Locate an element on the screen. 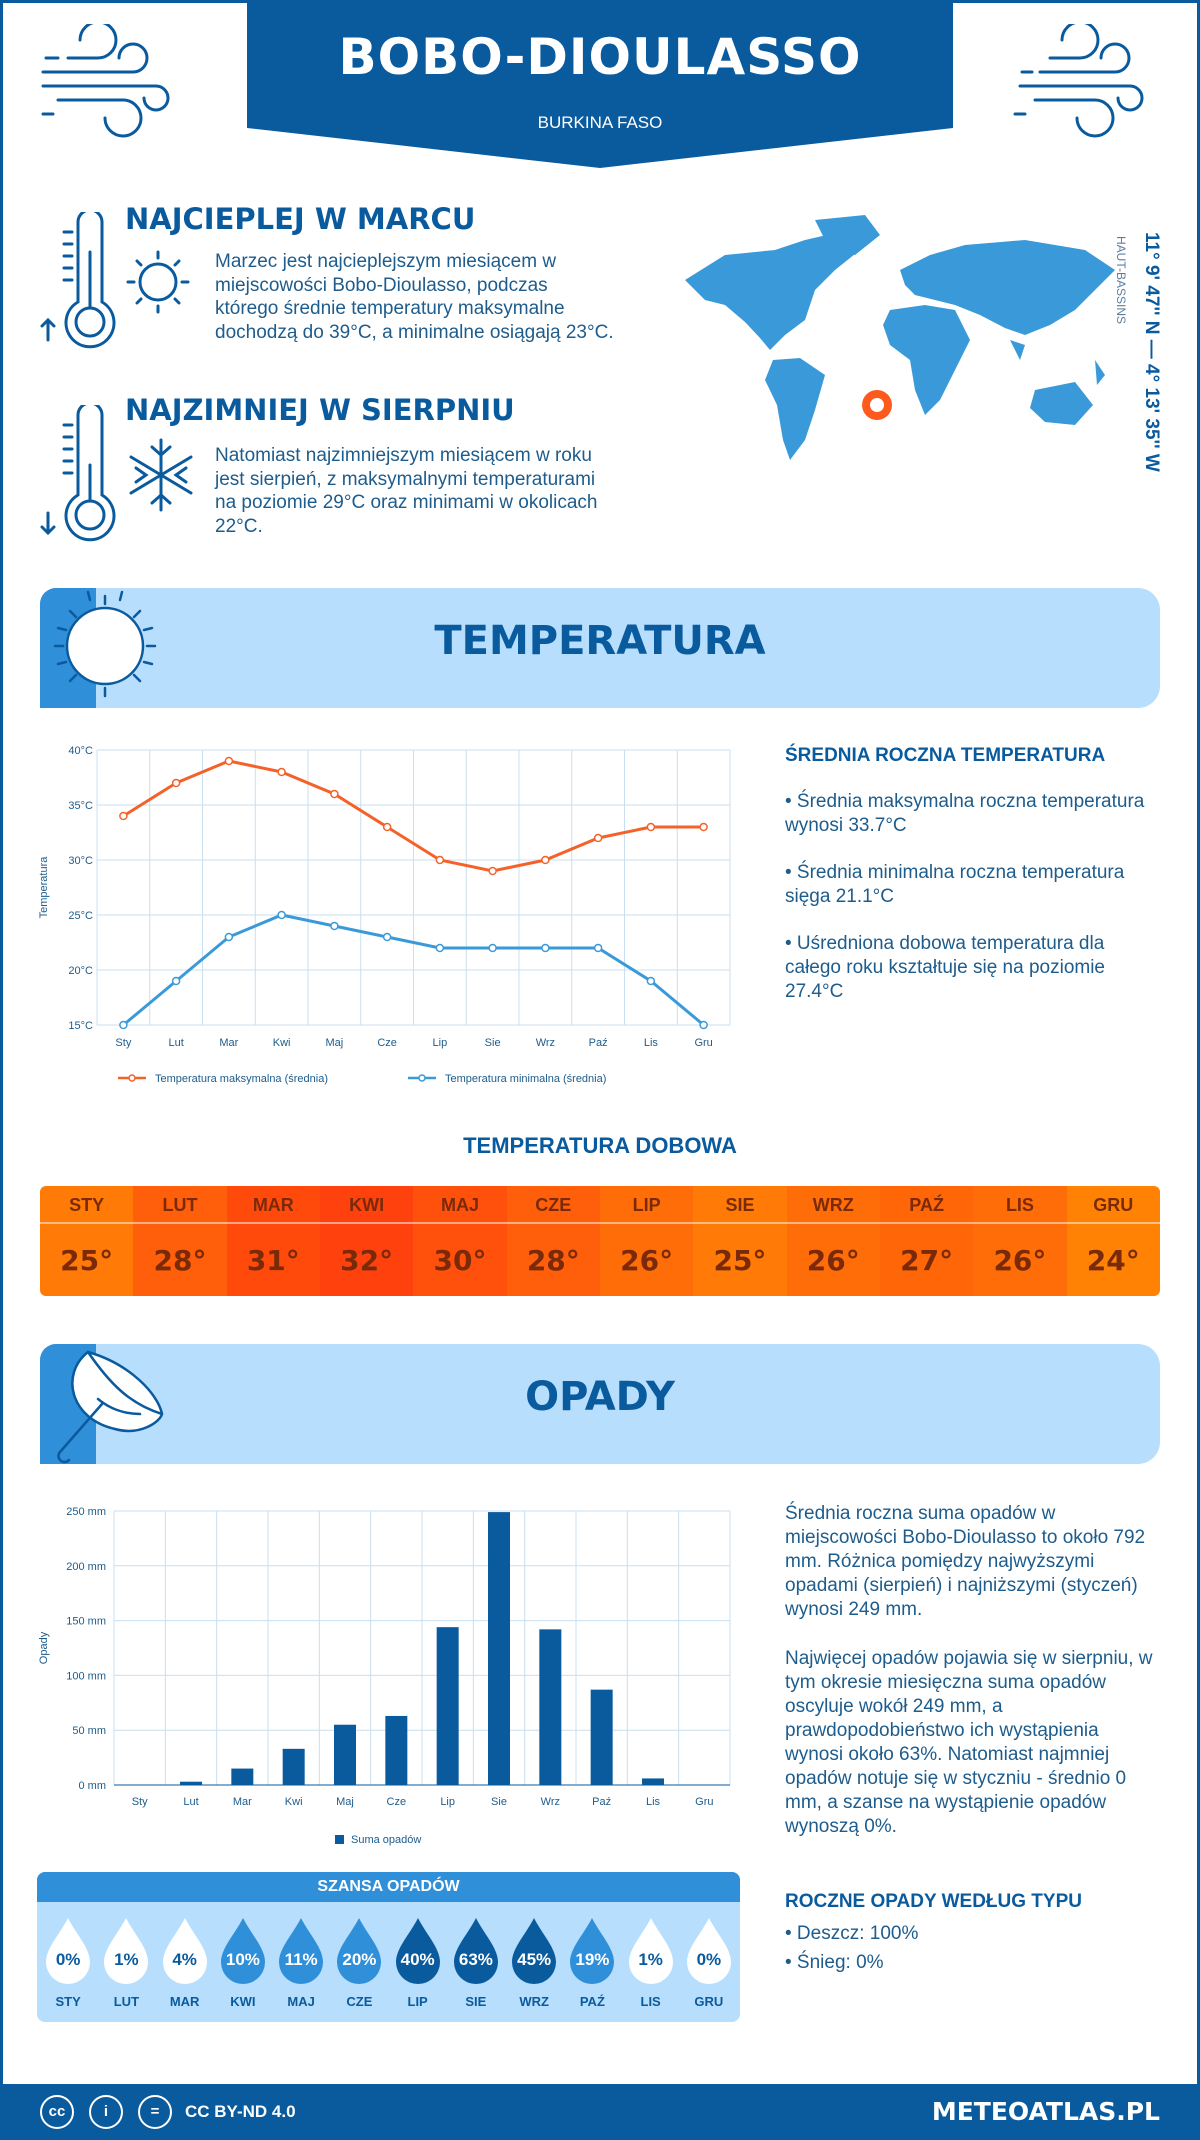 This screenshot has height=2140, width=1200. daily-temperature-cell: SIE 25° is located at coordinates (740, 1241).